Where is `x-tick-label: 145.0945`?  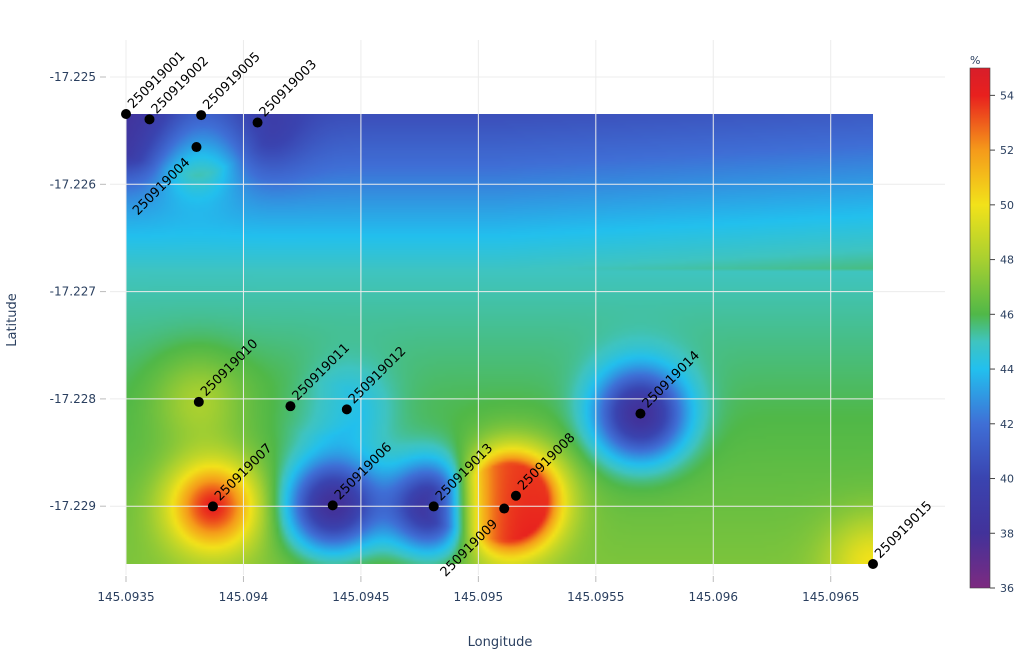
x-tick-label: 145.0945 is located at coordinates (360, 597).